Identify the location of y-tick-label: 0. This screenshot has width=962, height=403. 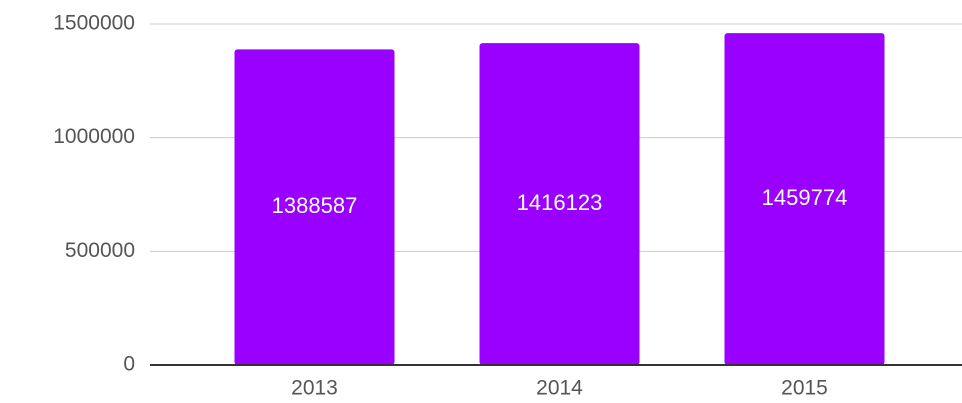
(129, 364).